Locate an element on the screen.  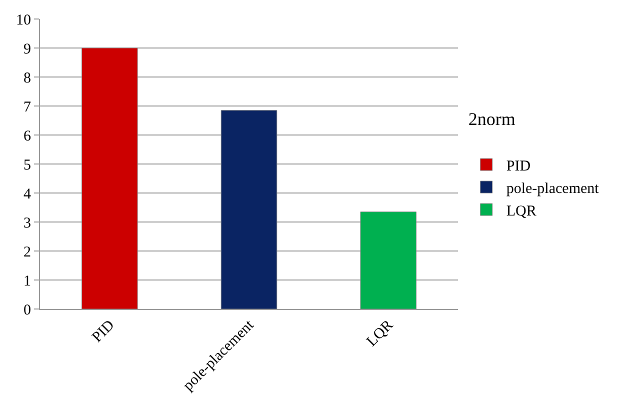
y-tick-label: 6 is located at coordinates (28, 136).